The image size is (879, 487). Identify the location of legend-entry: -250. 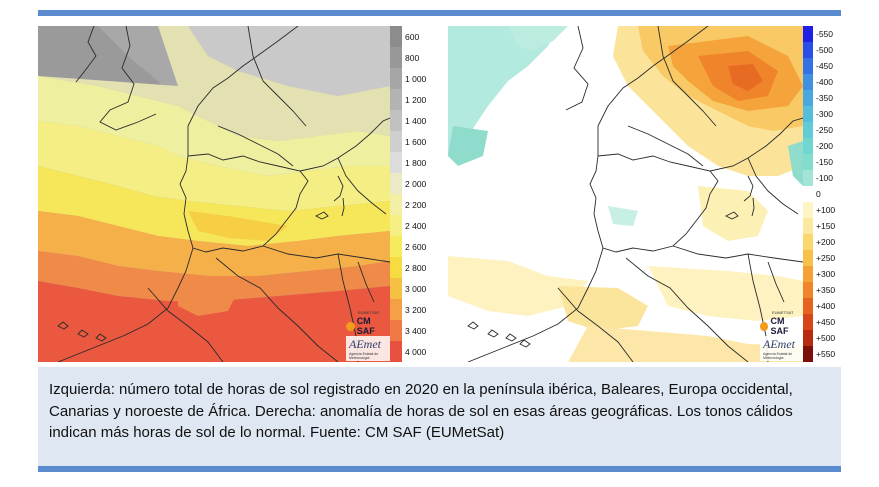
(818, 130).